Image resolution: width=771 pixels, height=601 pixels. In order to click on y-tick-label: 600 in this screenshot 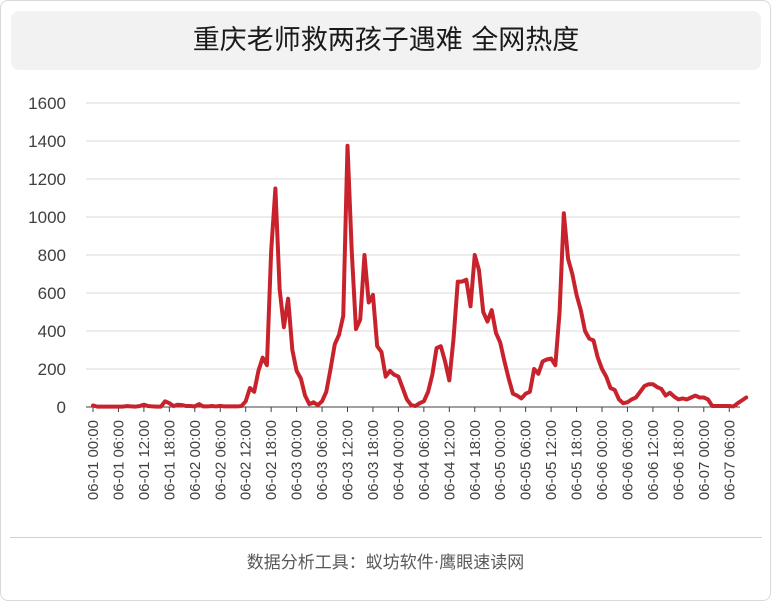, I will do `click(52, 293)`.